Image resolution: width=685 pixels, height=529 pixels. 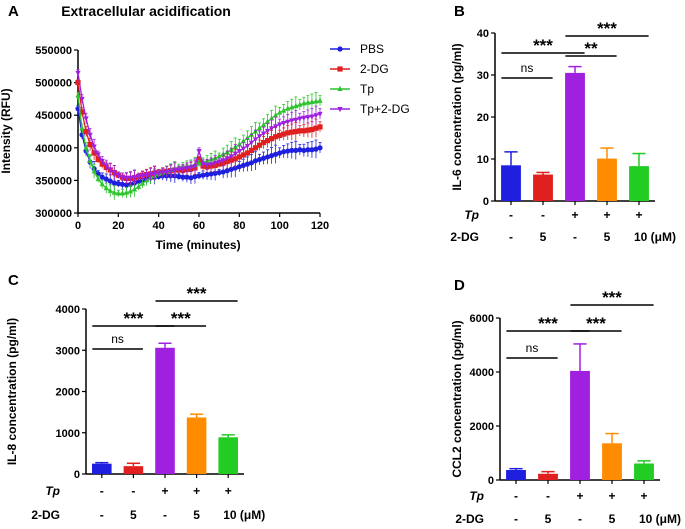 I want to click on significance-label: ***, so click(x=607, y=28).